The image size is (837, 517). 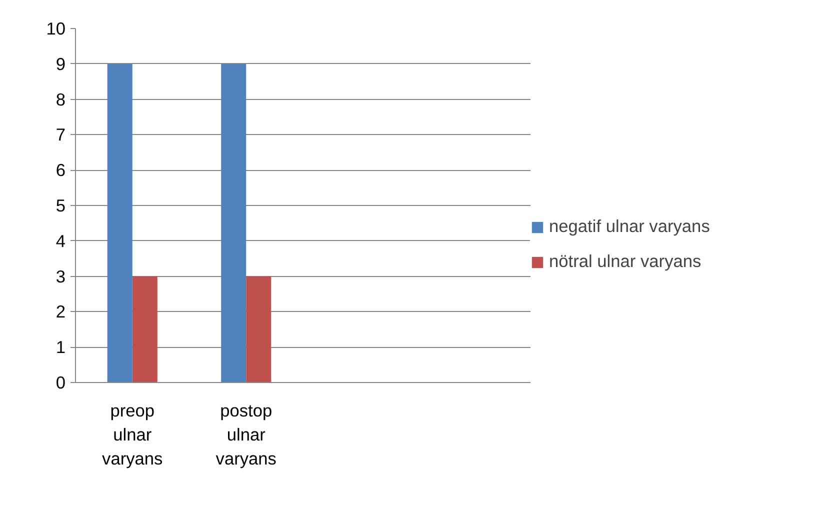 I want to click on y-tick-label: 5, so click(x=61, y=206).